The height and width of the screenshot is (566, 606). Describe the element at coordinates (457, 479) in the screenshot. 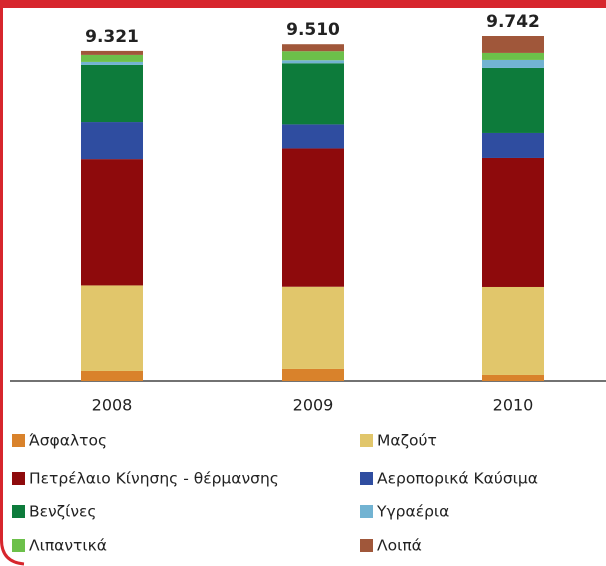

I see `legend-label: Αεροπορικά Καύσιμα` at that location.